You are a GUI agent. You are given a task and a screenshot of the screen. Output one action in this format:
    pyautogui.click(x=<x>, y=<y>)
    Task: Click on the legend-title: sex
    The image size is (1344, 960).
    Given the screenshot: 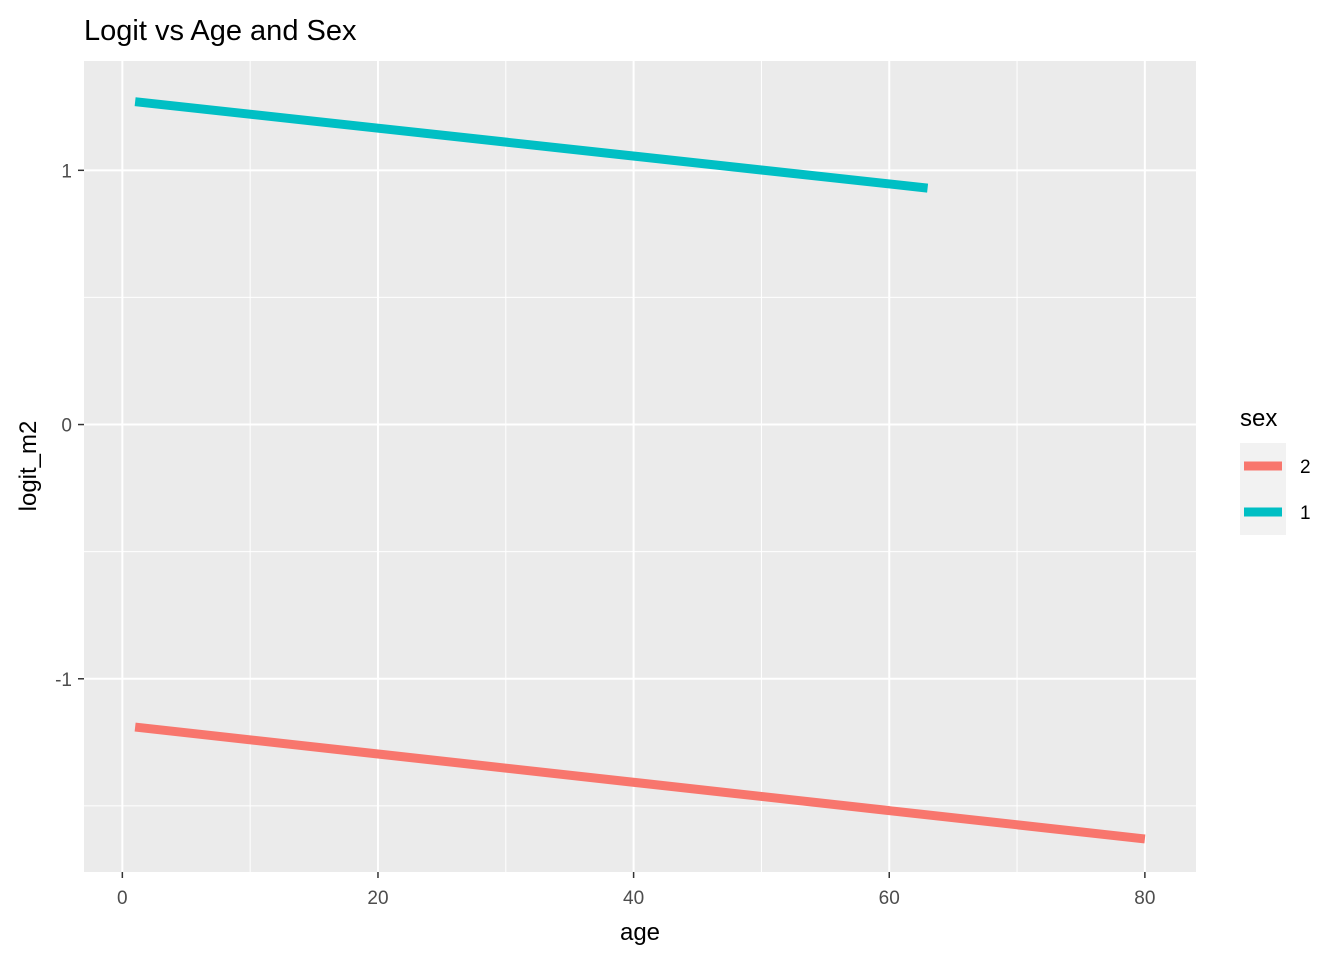 What is the action you would take?
    pyautogui.click(x=1258, y=418)
    